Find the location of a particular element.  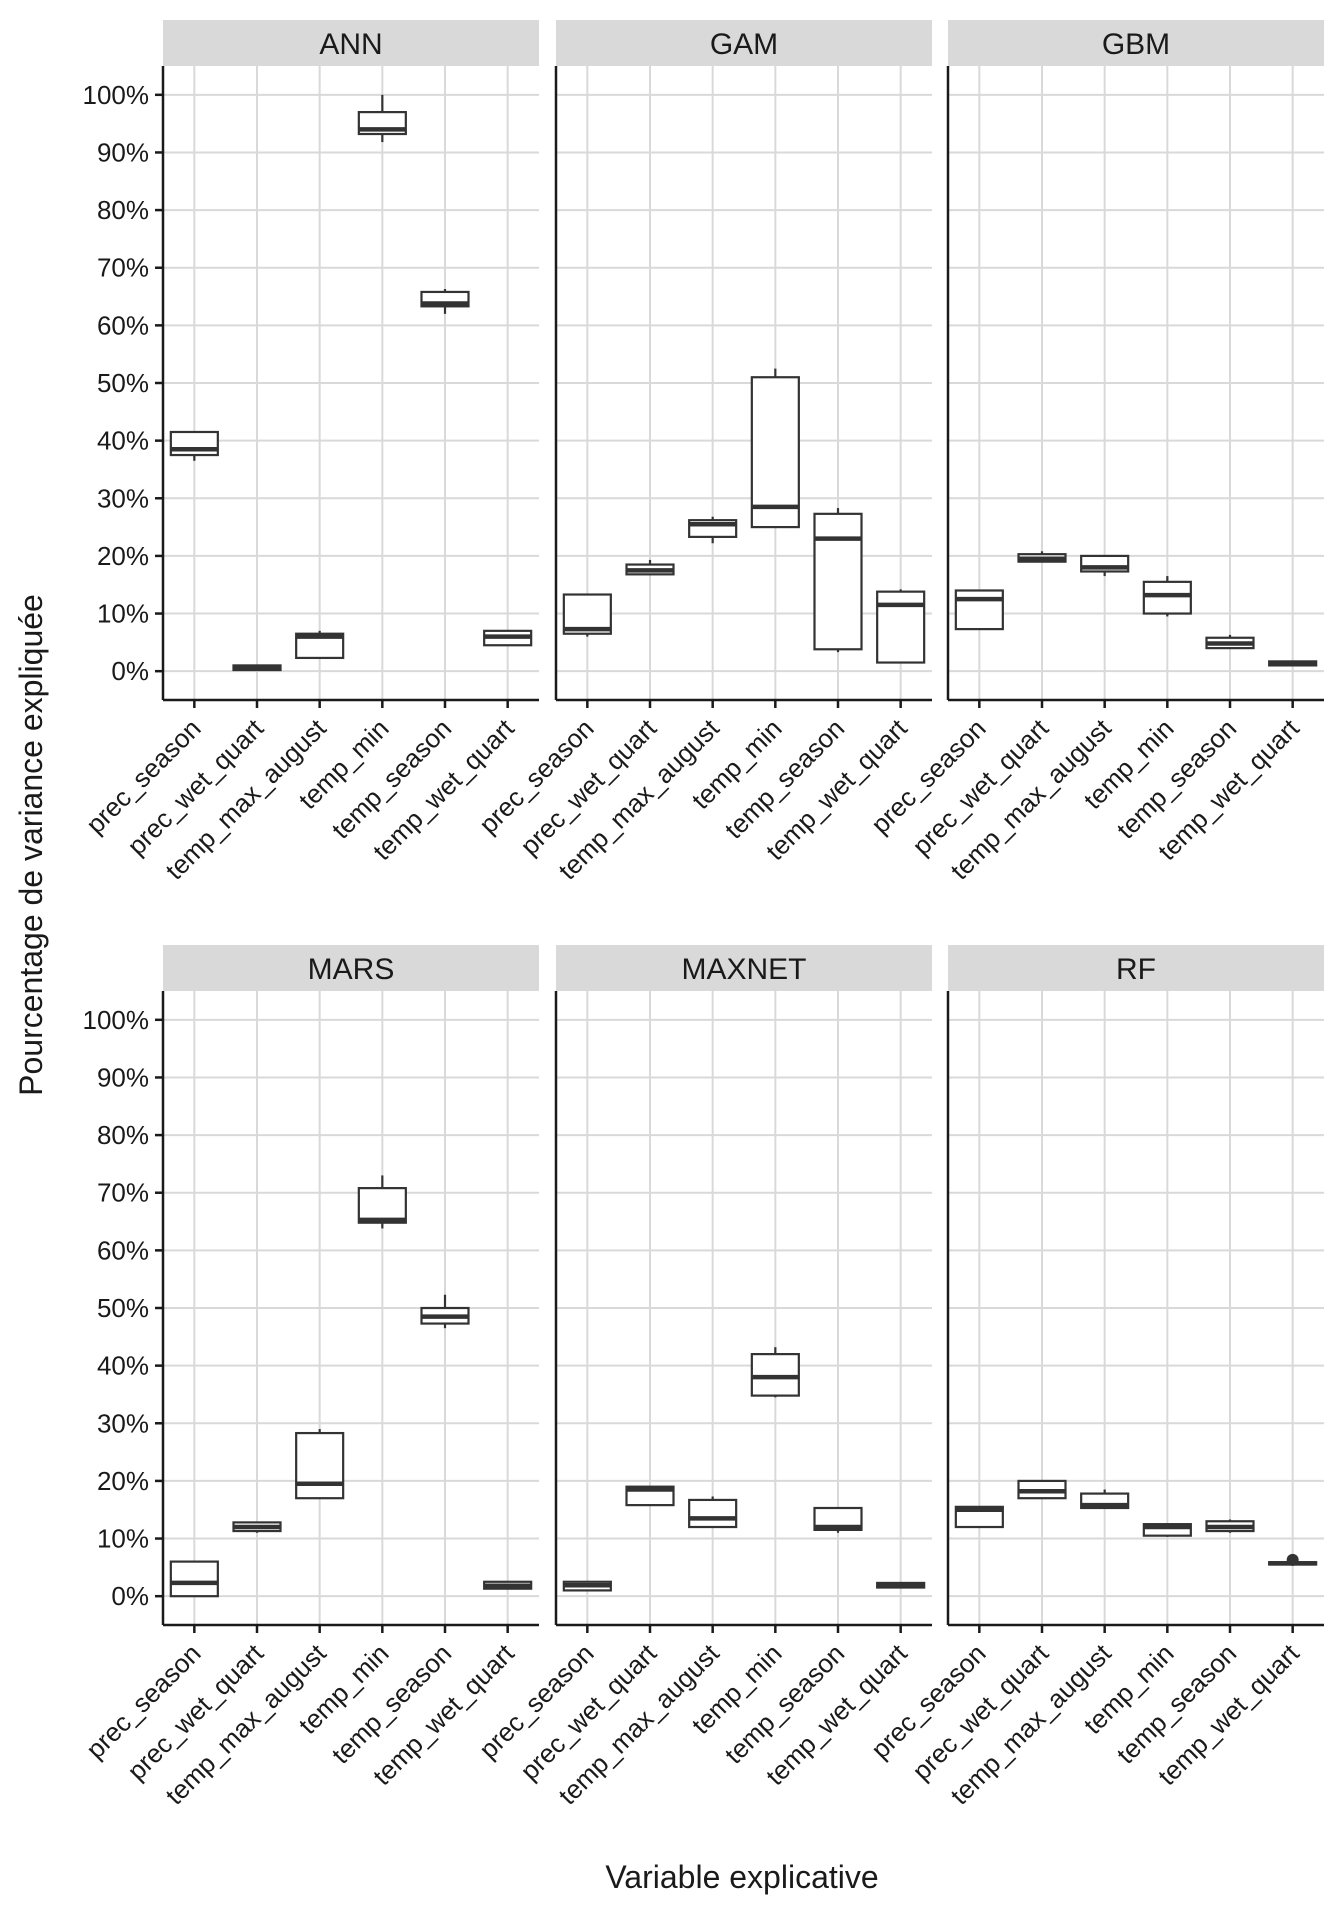

strip-label: GAM is located at coordinates (744, 44).